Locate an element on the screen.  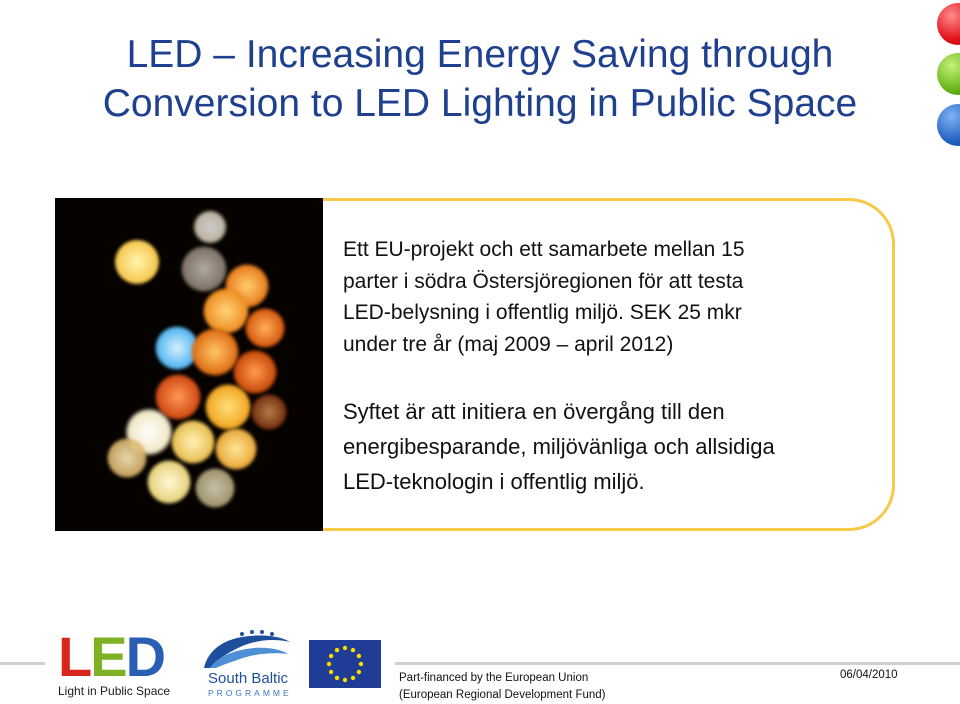
funding-line-2: (European Regional Development Fund) is located at coordinates (502, 695).